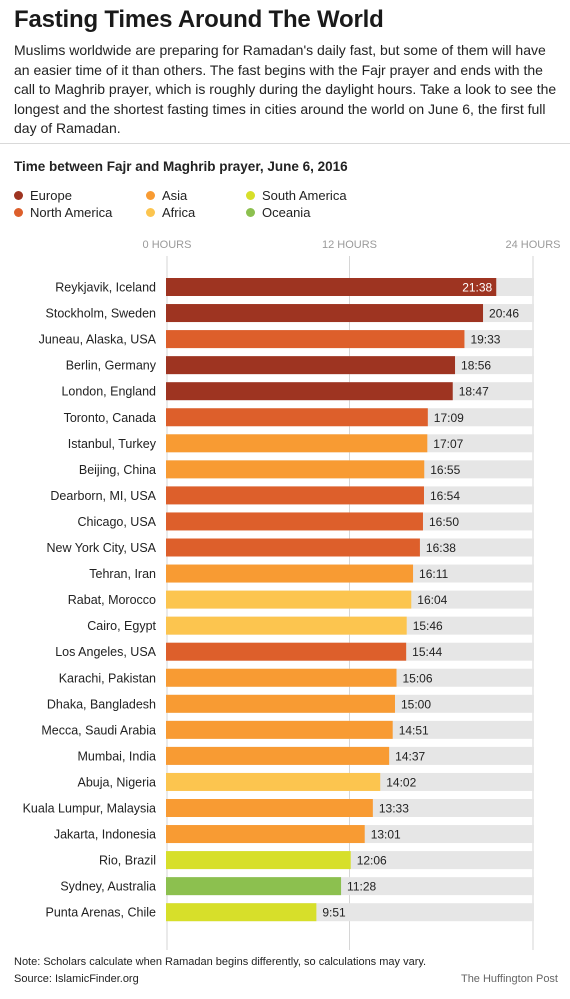  I want to click on city-label: Cairo, Egypt, so click(121, 626).